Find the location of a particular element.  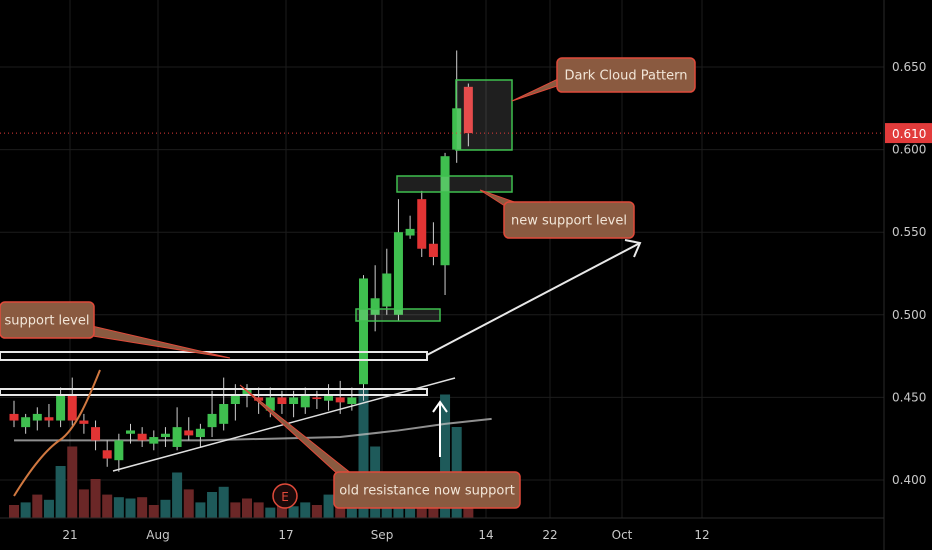

time-tick-label: Sep is located at coordinates (382, 535).